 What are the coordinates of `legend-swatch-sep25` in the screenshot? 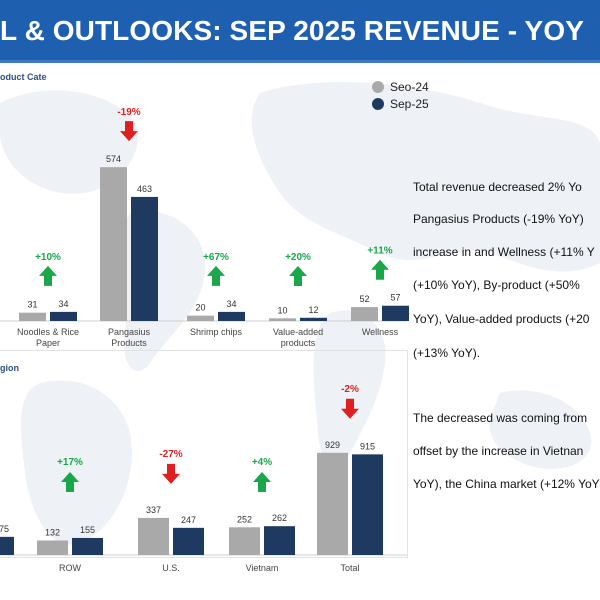 It's located at (378, 103).